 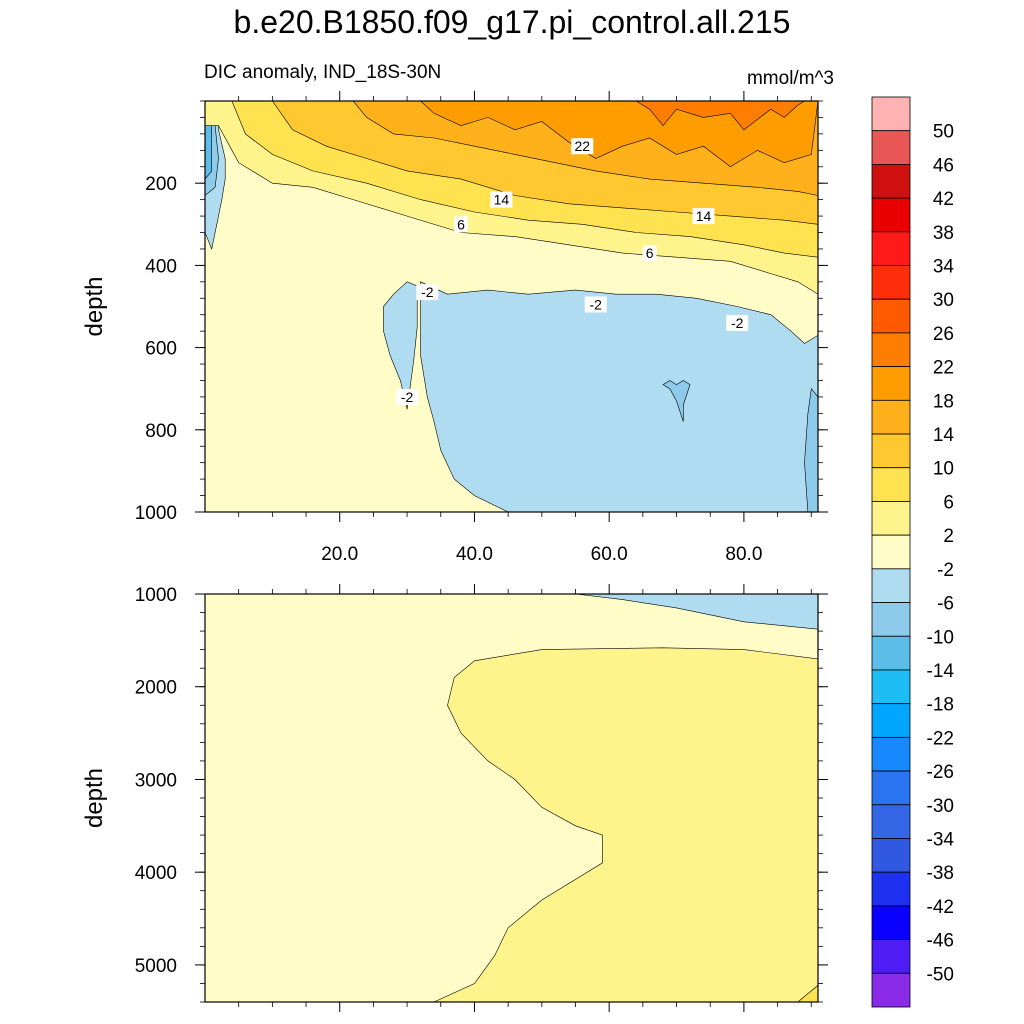 I want to click on lower-ytick-label-3: 4000, so click(x=156, y=873).